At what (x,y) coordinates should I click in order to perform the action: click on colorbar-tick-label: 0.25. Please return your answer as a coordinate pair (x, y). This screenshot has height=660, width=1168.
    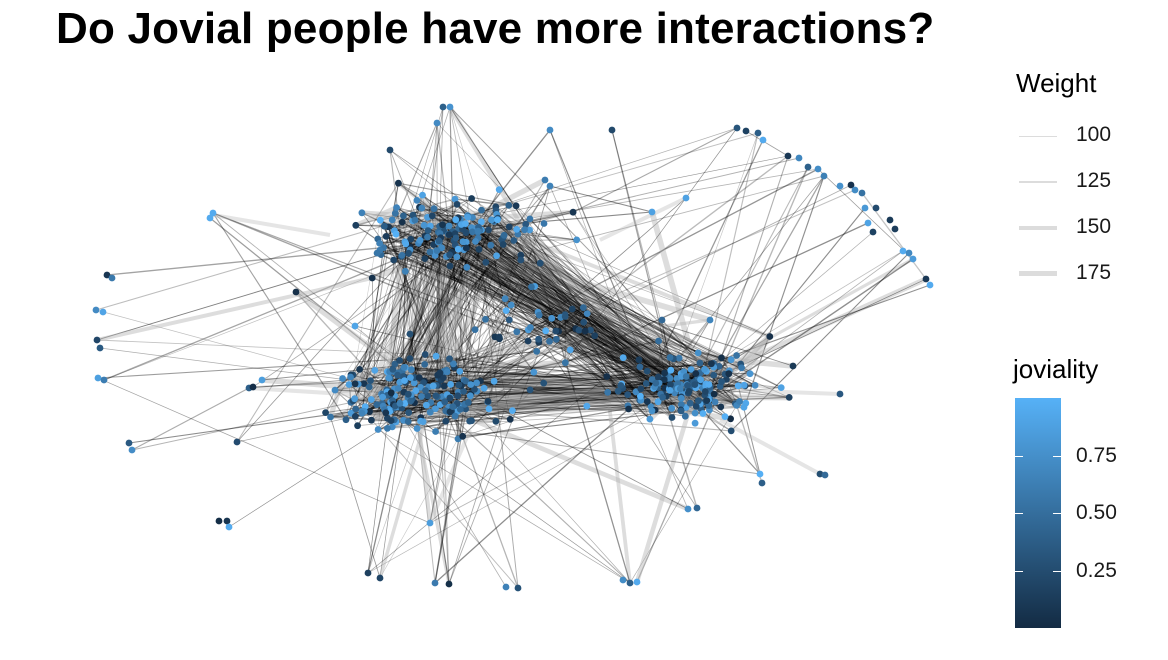
    Looking at the image, I should click on (1096, 570).